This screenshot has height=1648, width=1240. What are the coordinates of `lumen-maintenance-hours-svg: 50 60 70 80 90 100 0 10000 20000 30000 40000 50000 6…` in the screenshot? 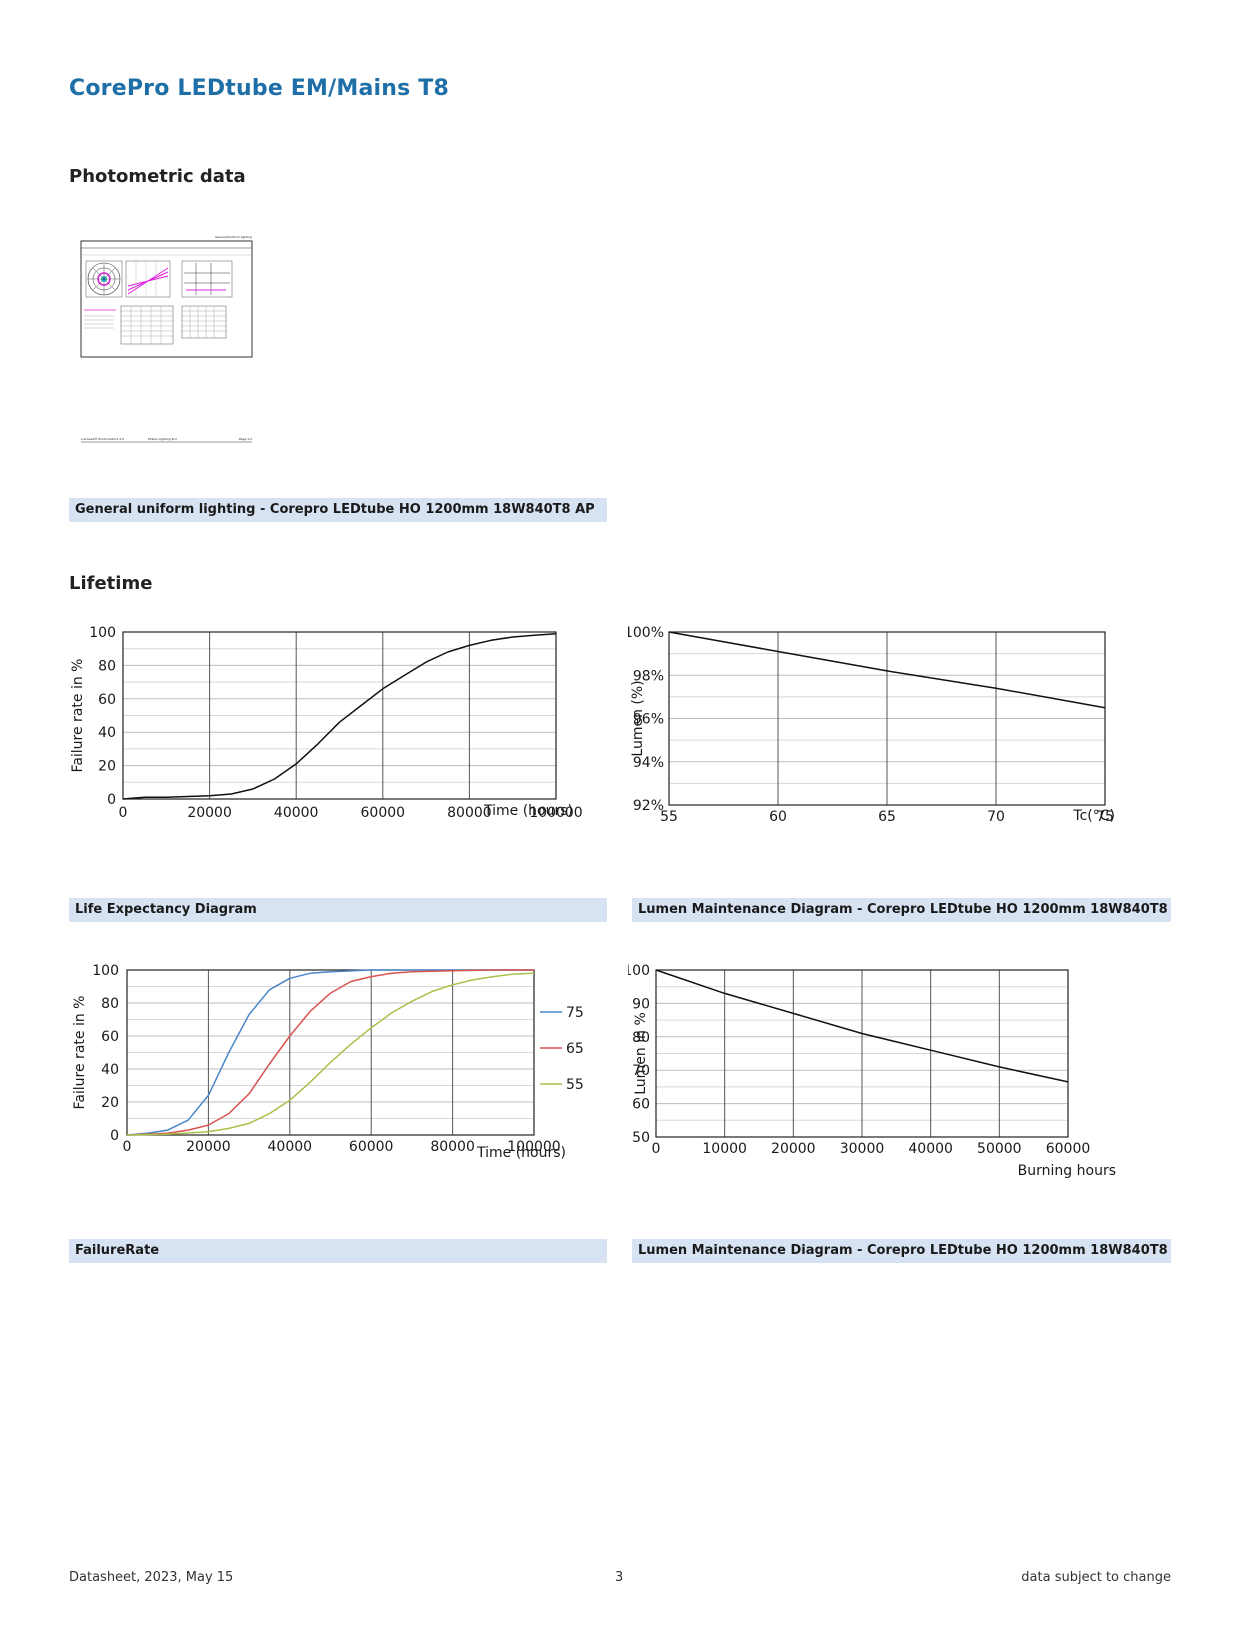 It's located at (869, 1071).